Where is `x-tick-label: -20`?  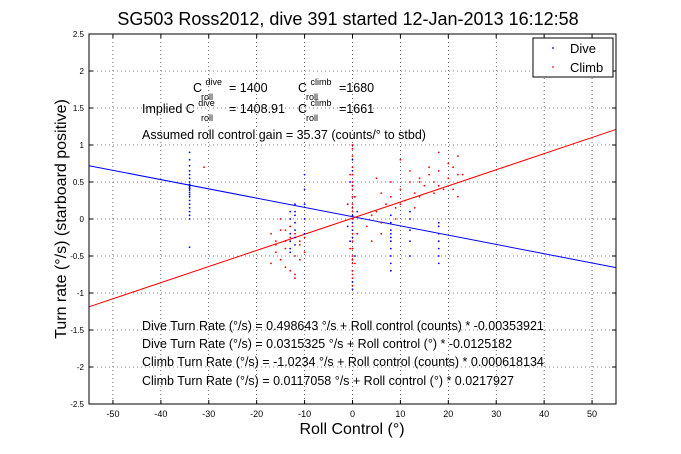
x-tick-label: -20 is located at coordinates (256, 414).